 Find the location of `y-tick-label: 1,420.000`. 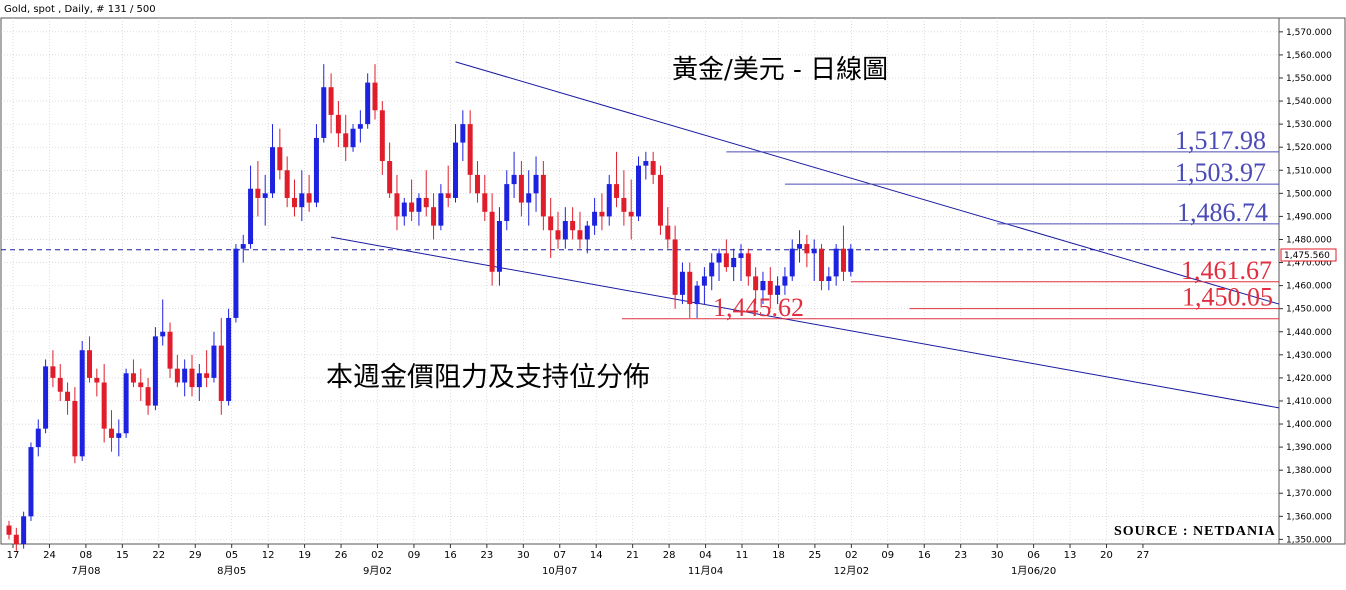

y-tick-label: 1,420.000 is located at coordinates (1309, 379).